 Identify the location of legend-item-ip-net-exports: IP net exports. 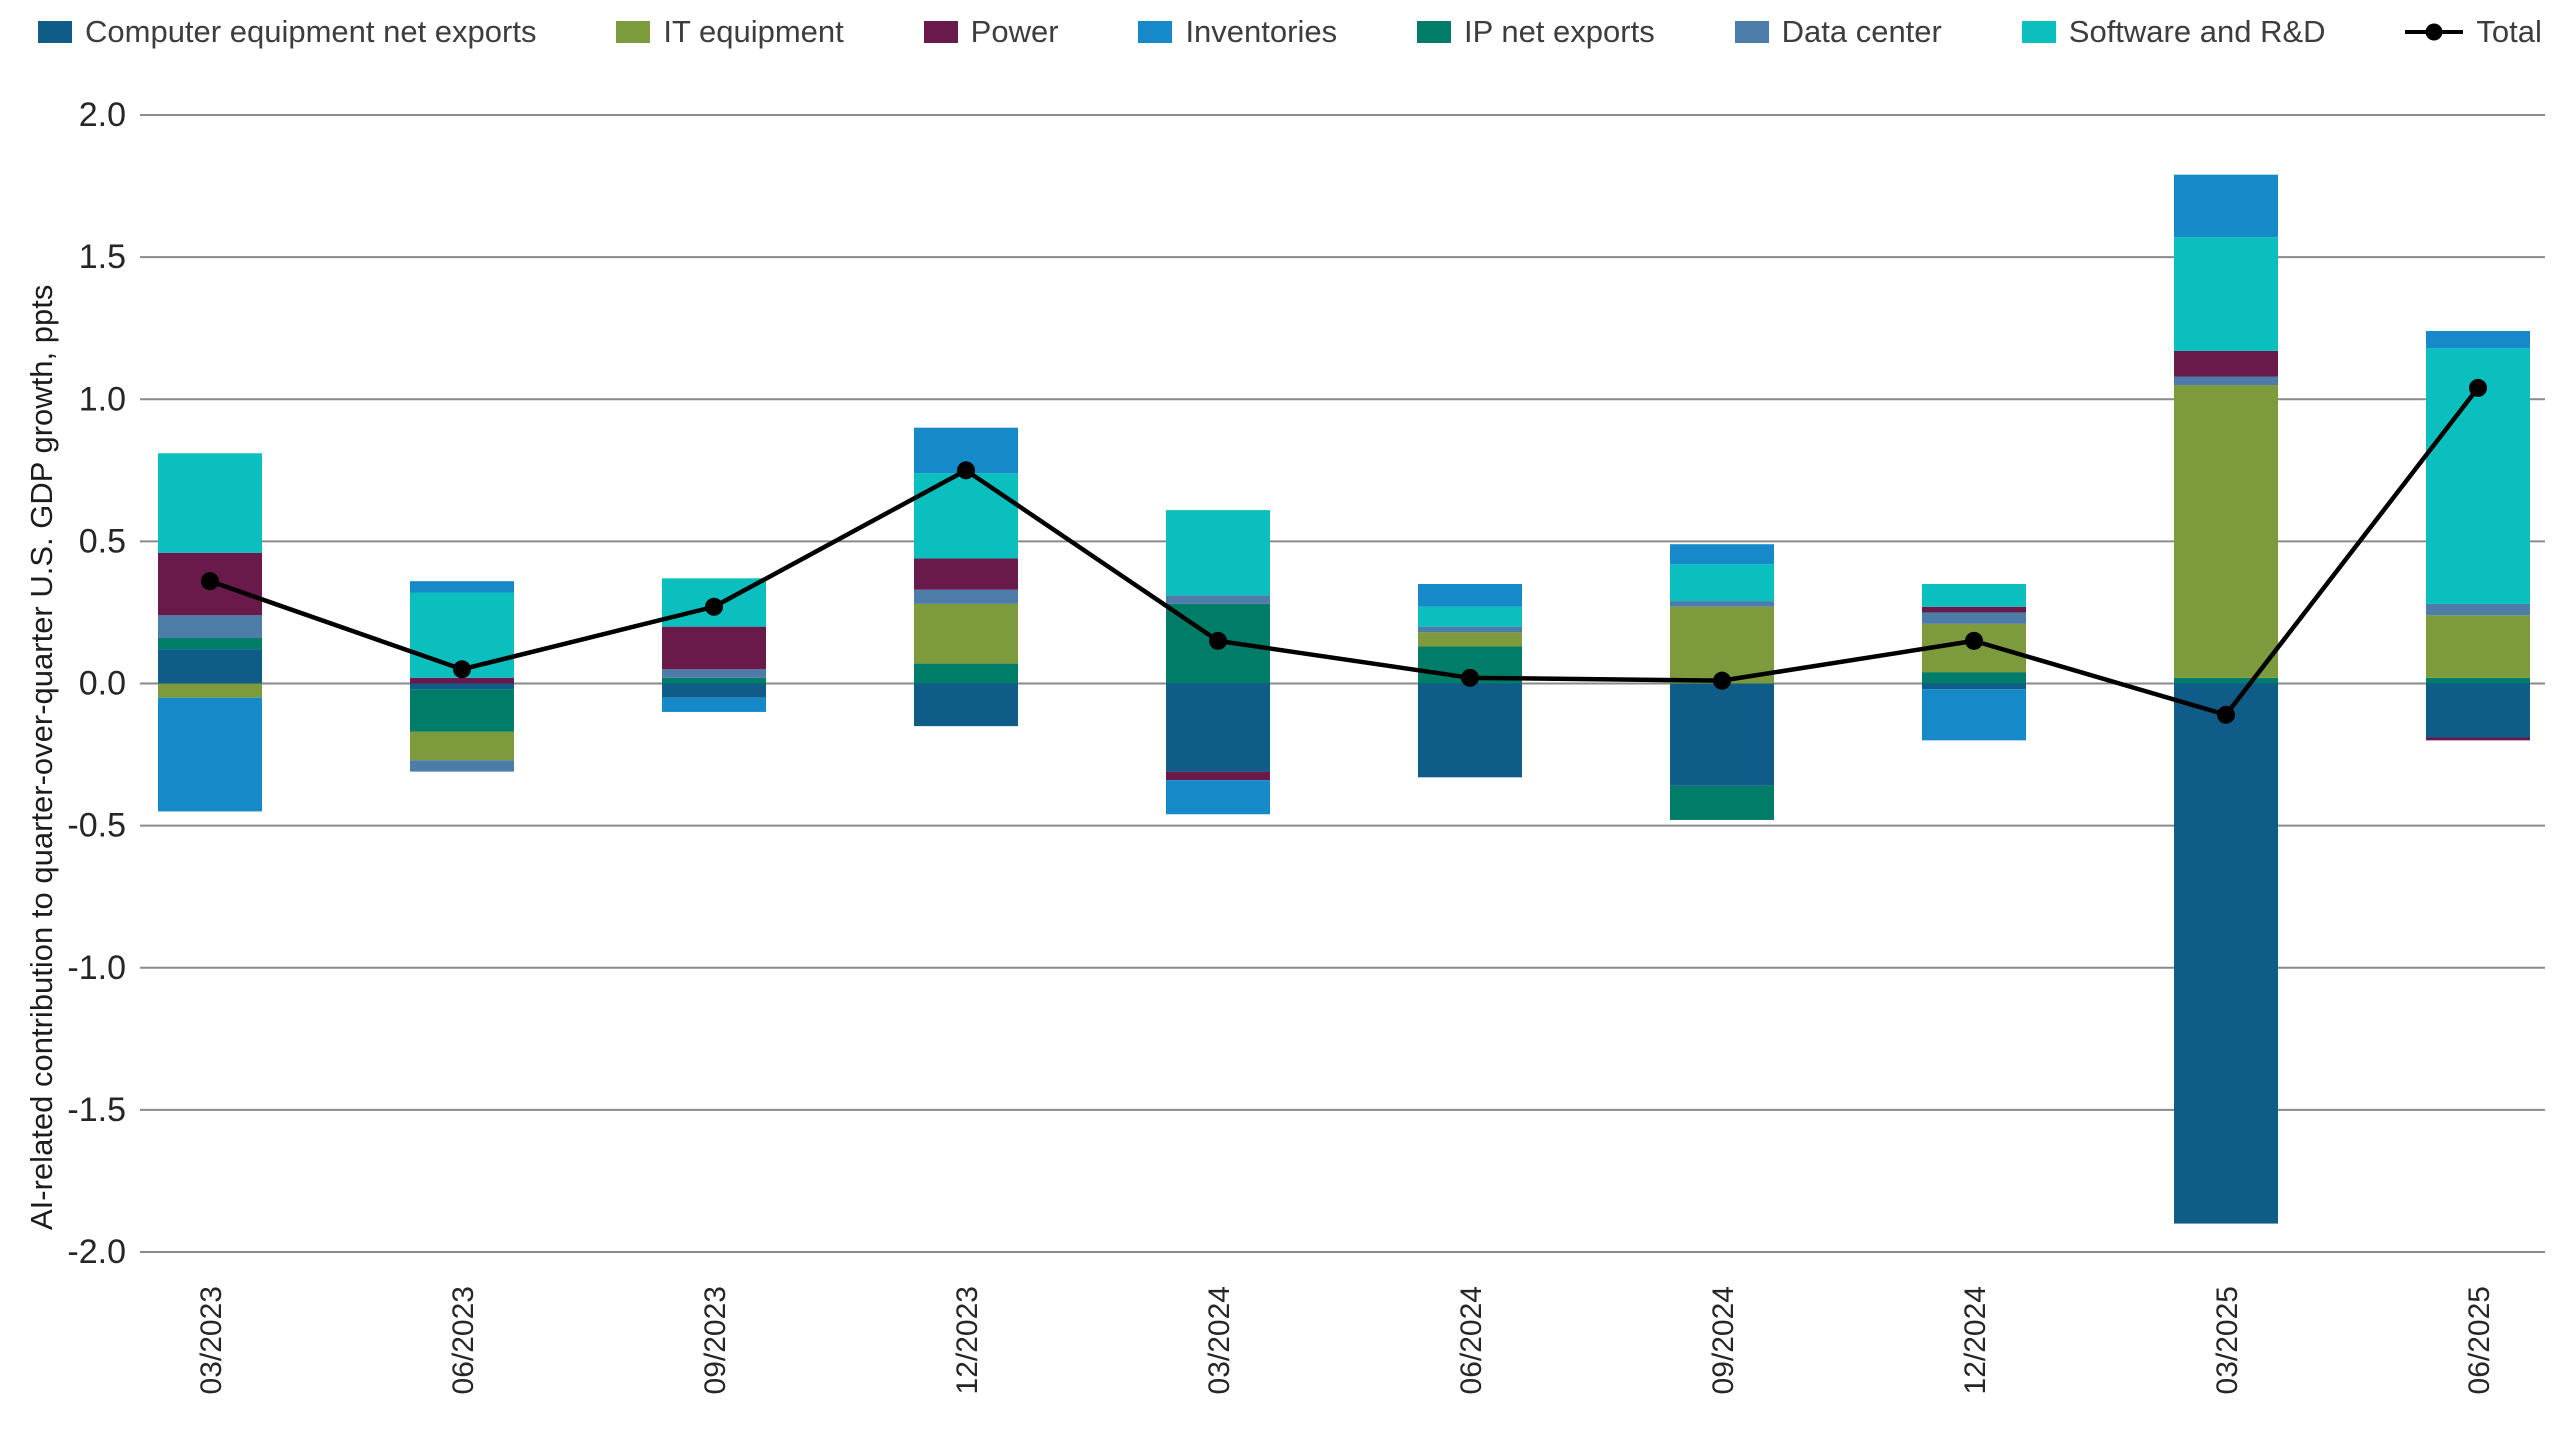
(1535, 32).